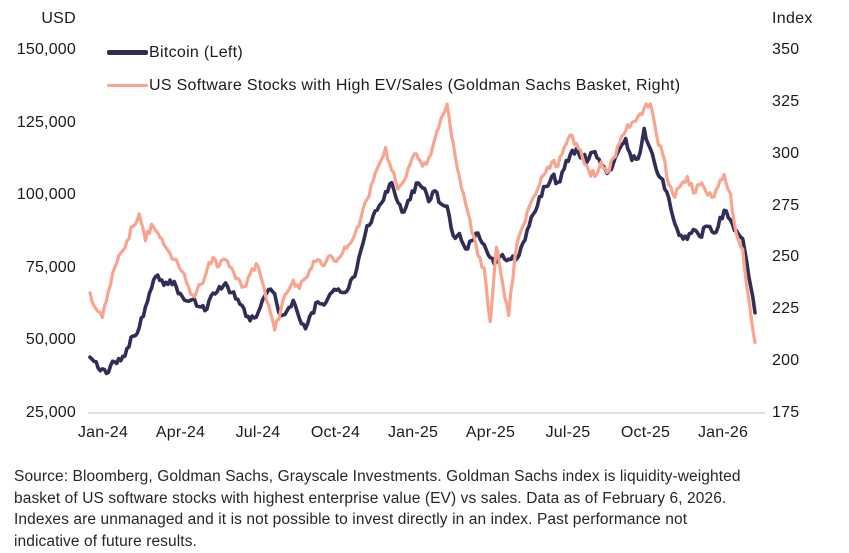 The height and width of the screenshot is (553, 849). Describe the element at coordinates (792, 18) in the screenshot. I see `right-axis-title: Index` at that location.